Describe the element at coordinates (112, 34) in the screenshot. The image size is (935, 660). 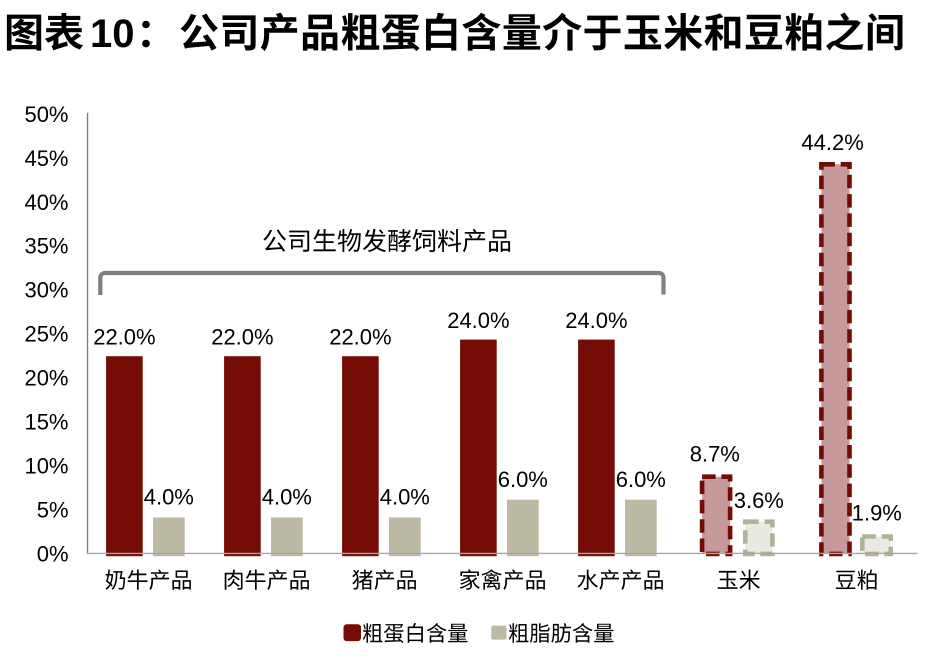
I see `svg-text: 10` at that location.